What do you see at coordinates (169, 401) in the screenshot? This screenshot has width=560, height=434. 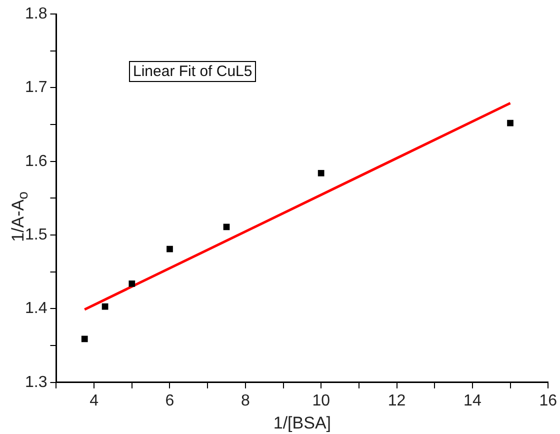 I see `x-tick-label: 6` at bounding box center [169, 401].